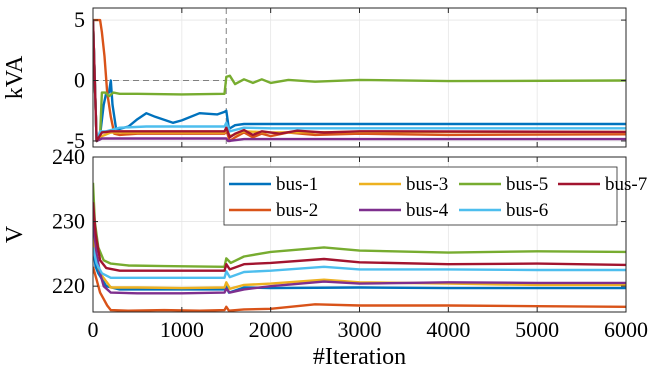  I want to click on top-ytick-label-2: 5, so click(79, 19).